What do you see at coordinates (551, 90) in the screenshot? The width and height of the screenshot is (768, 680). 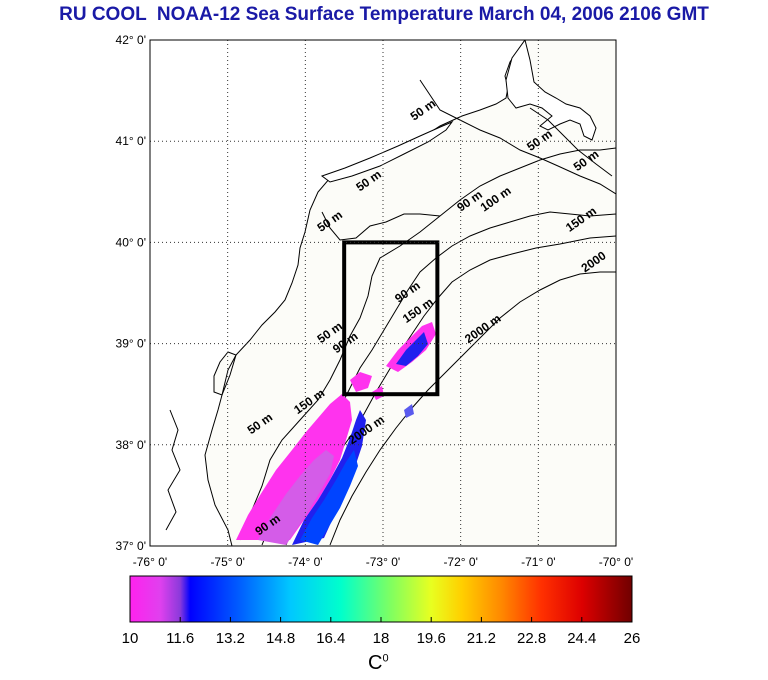 I see `new-england-coast` at bounding box center [551, 90].